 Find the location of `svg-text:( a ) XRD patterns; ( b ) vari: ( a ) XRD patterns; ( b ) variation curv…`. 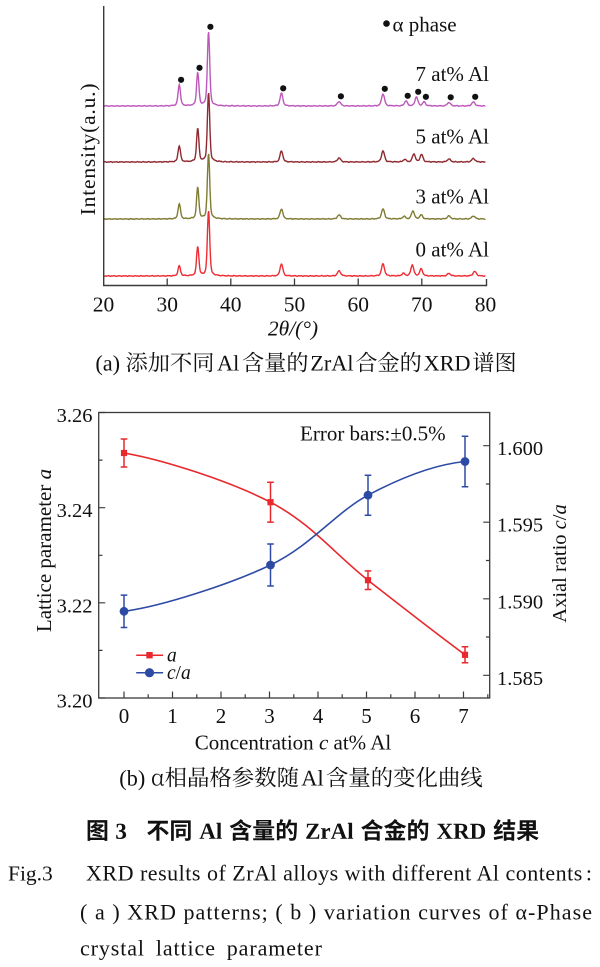

svg-text:( a ) XRD patterns; ( b ) vari: ( a ) XRD patterns; ( b ) variation curv… is located at coordinates (336, 911).